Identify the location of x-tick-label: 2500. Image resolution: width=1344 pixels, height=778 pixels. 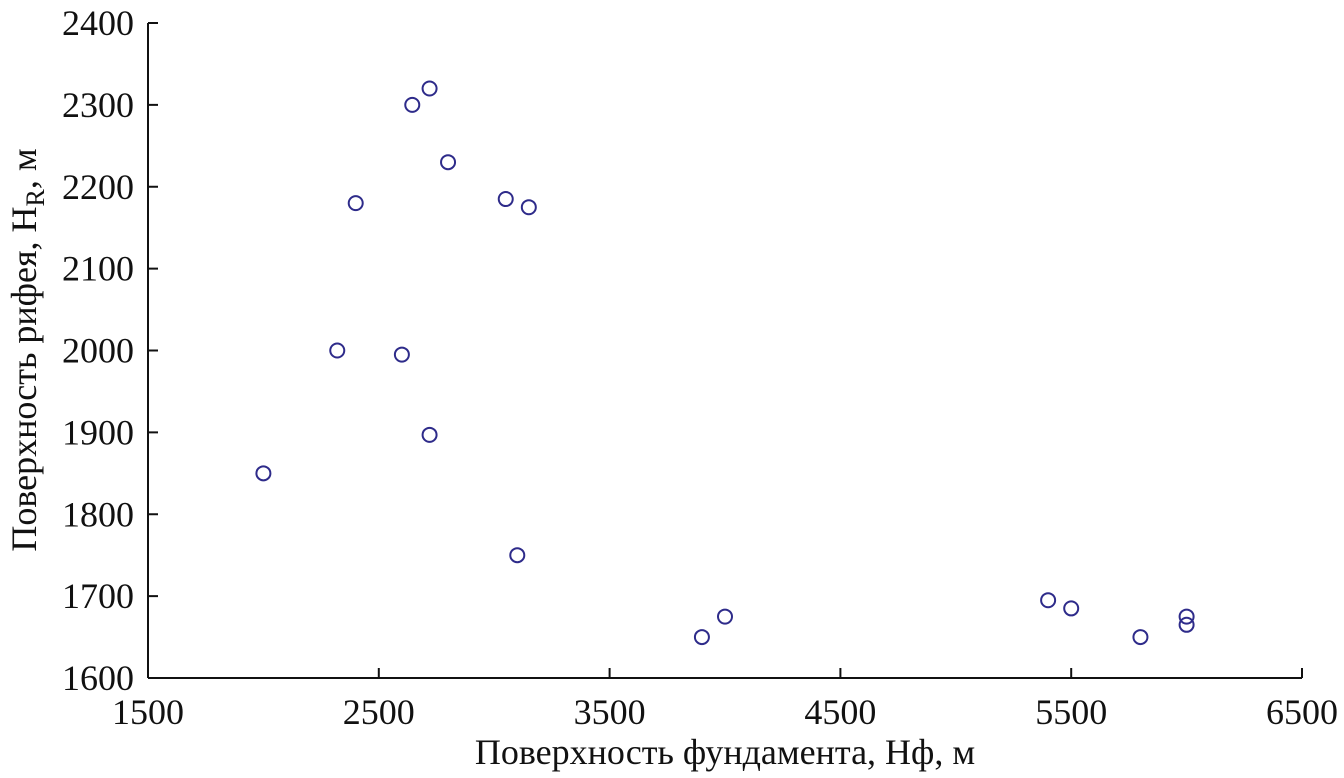
(379, 712).